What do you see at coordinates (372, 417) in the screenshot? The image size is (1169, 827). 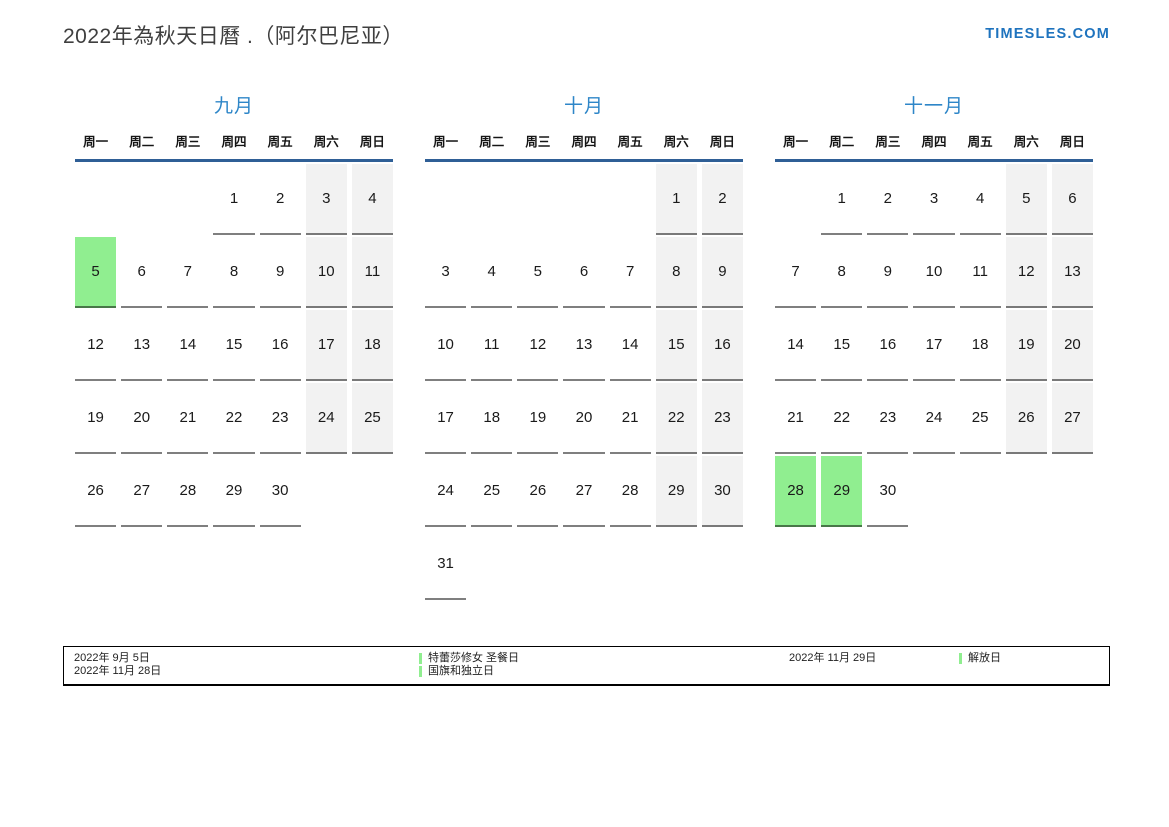 I see `day-number: 25` at bounding box center [372, 417].